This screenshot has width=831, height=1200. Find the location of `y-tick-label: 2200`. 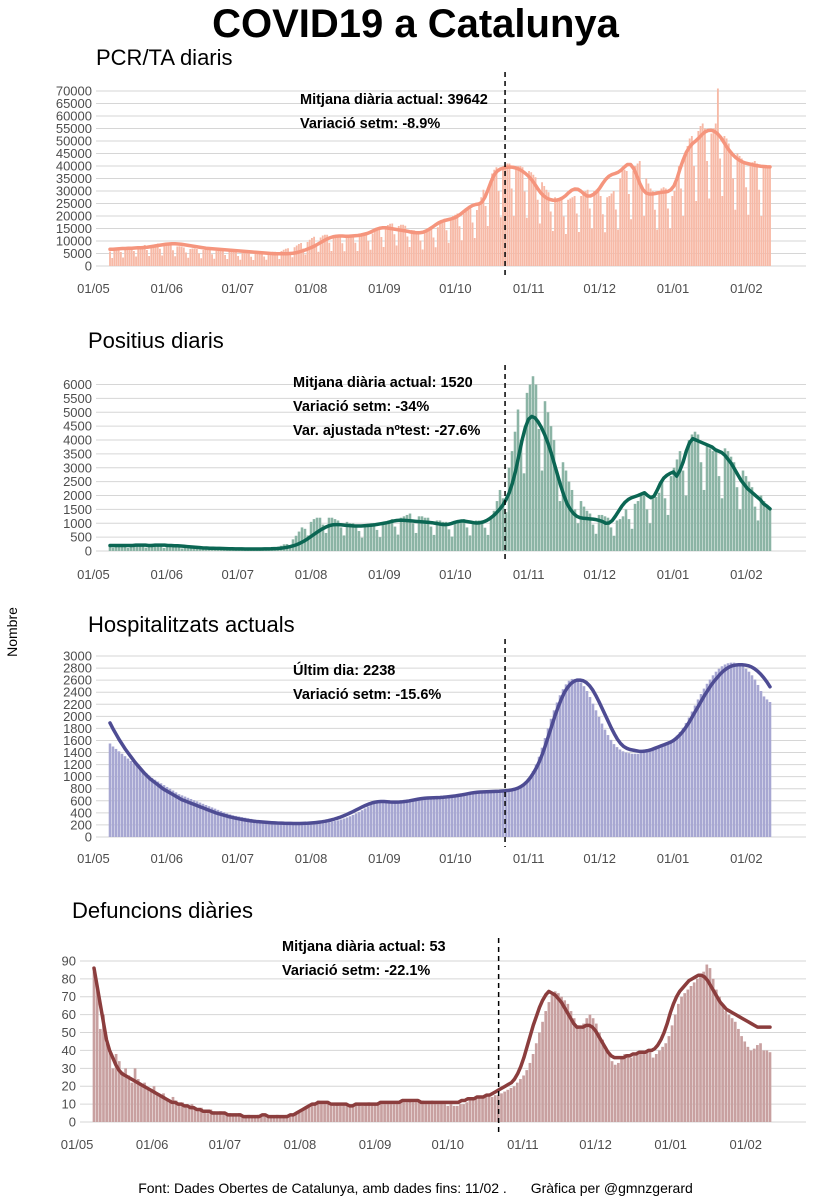

y-tick-label: 2200 is located at coordinates (77, 704).